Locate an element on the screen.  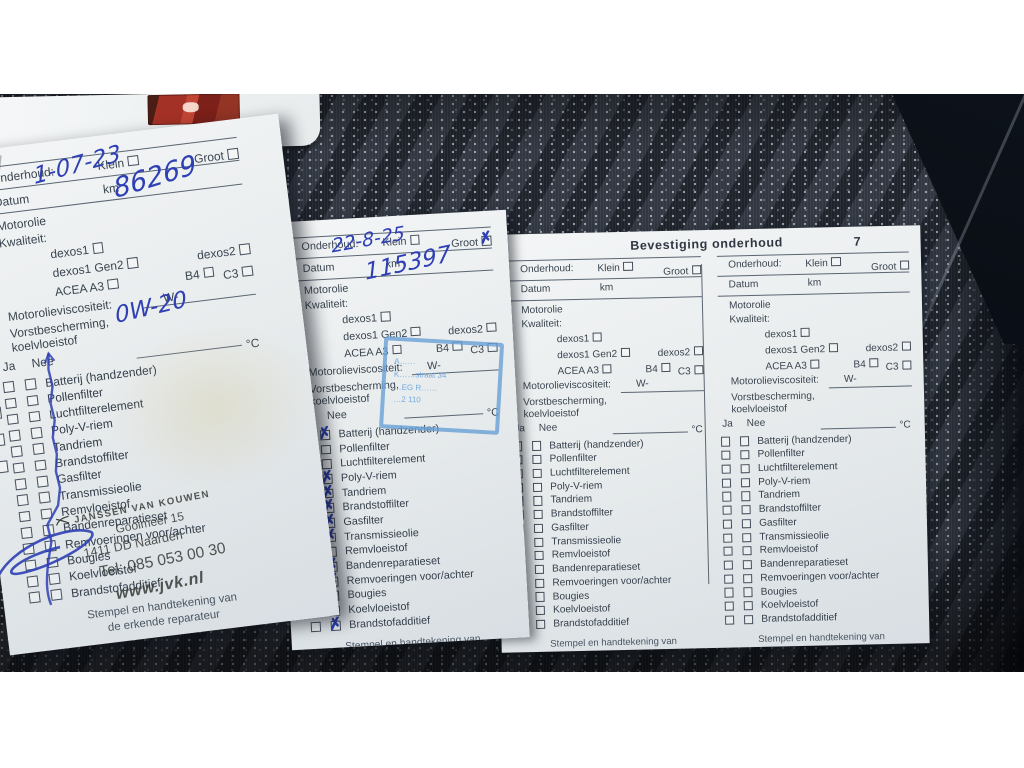
b4-label: B4 is located at coordinates (192, 275).